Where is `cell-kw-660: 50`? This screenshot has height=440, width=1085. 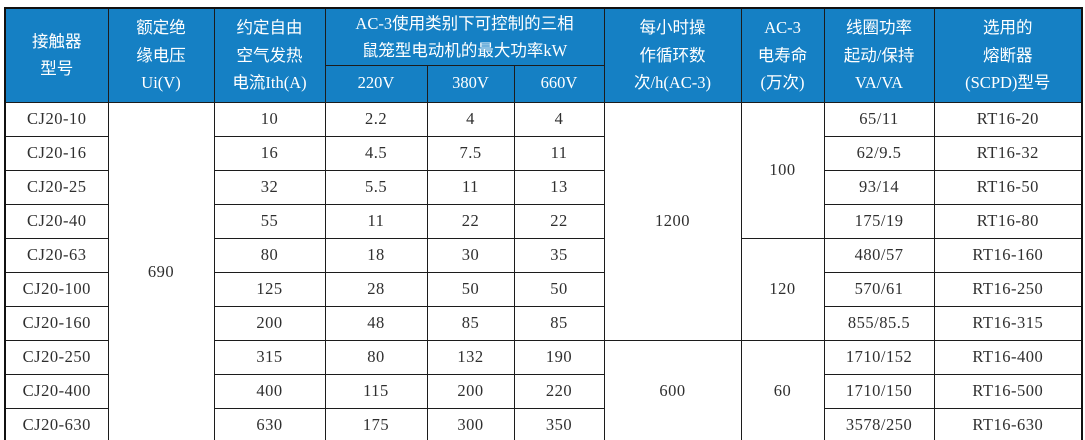
cell-kw-660: 50 is located at coordinates (559, 289).